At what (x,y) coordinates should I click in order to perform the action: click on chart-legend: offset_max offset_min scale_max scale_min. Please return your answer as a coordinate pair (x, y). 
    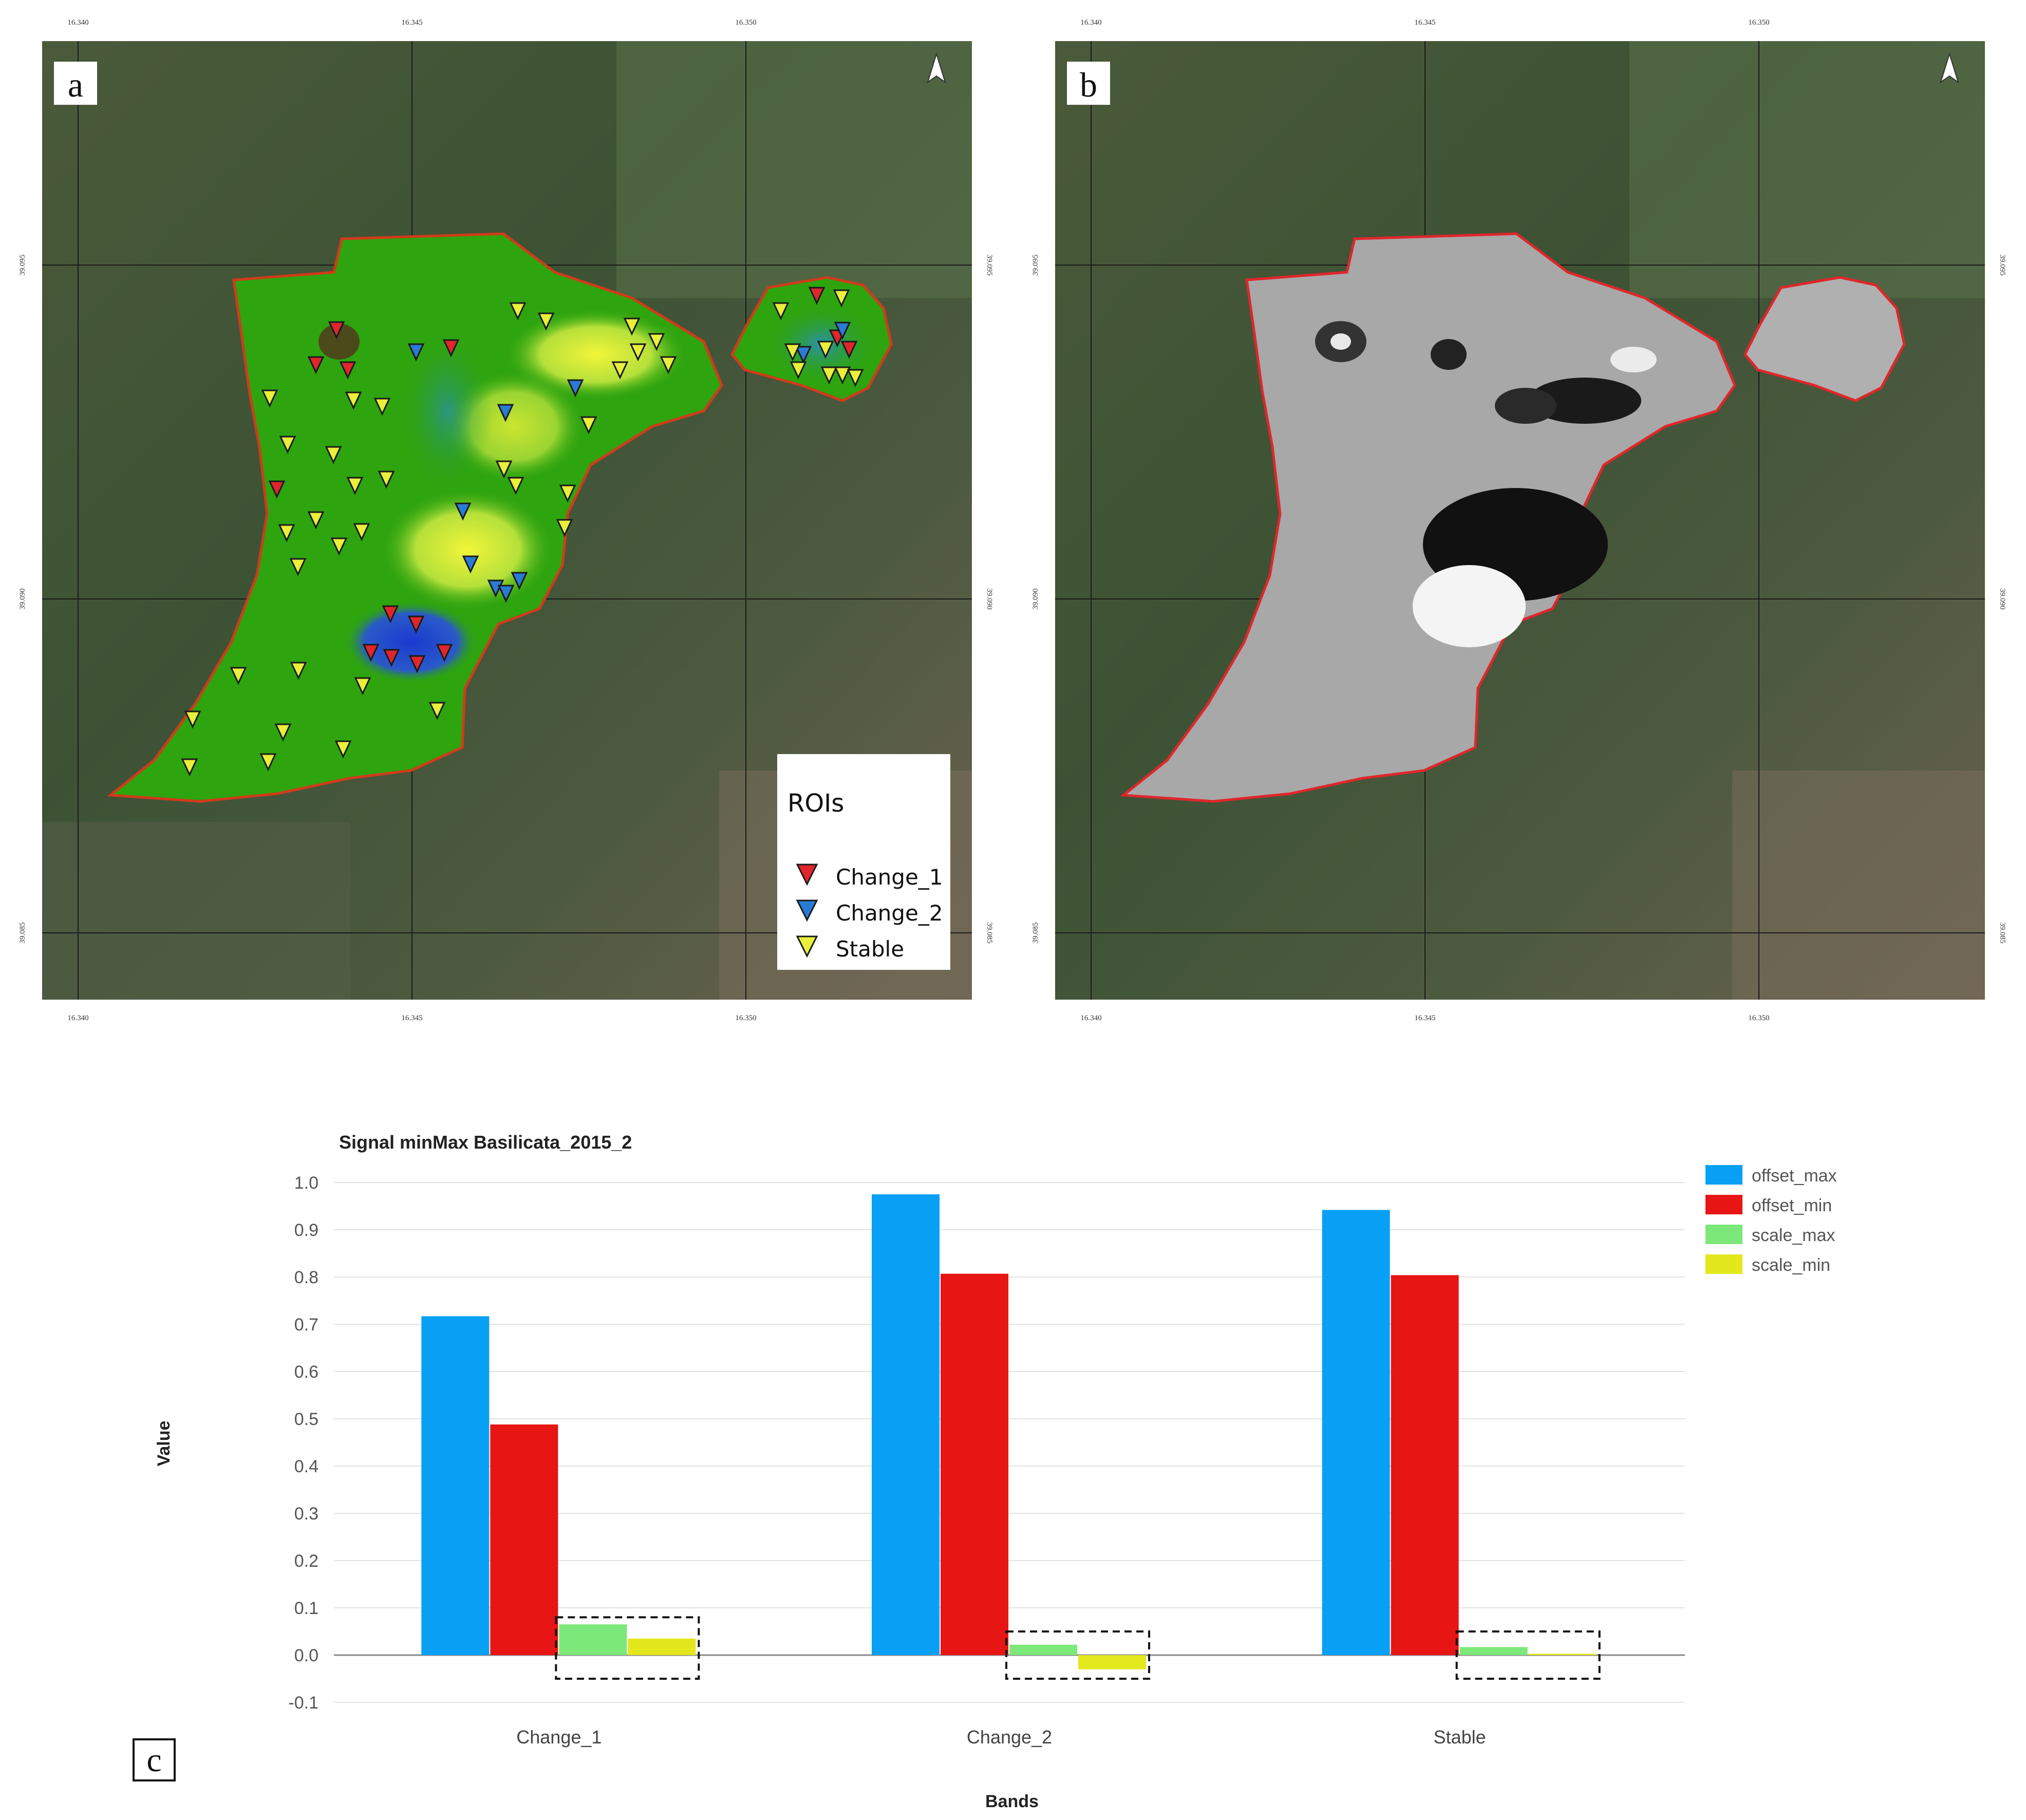
    Looking at the image, I should click on (1771, 1220).